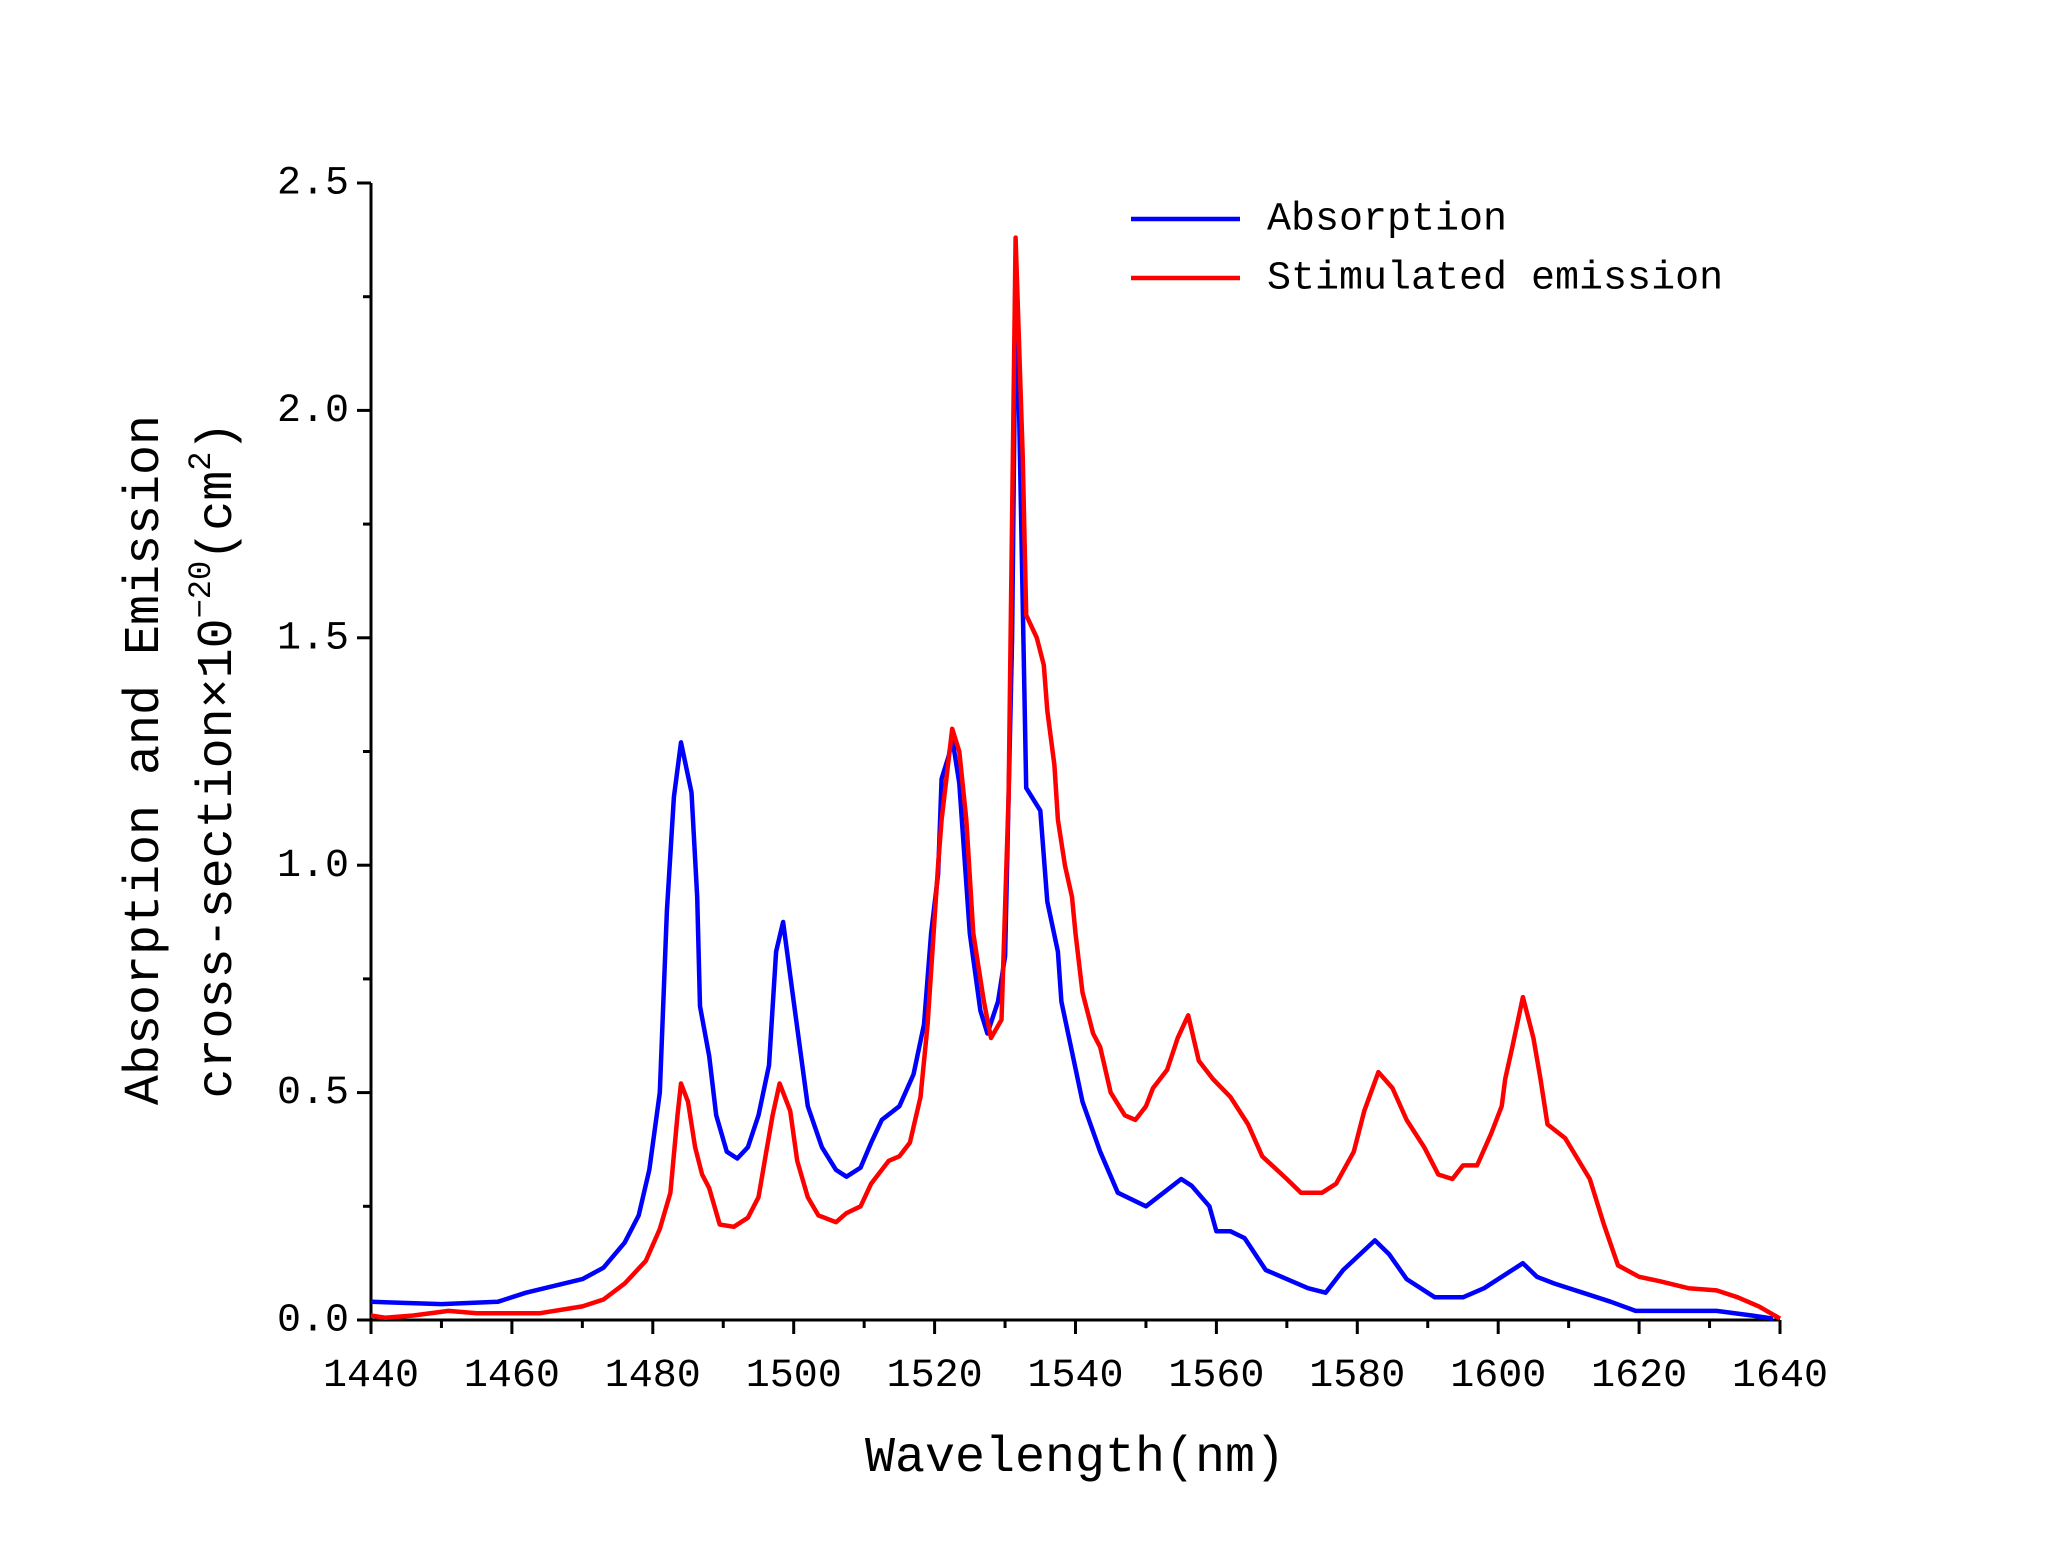 The height and width of the screenshot is (1567, 2048). Describe the element at coordinates (653, 1376) in the screenshot. I see `x-tick-label: 1480` at that location.